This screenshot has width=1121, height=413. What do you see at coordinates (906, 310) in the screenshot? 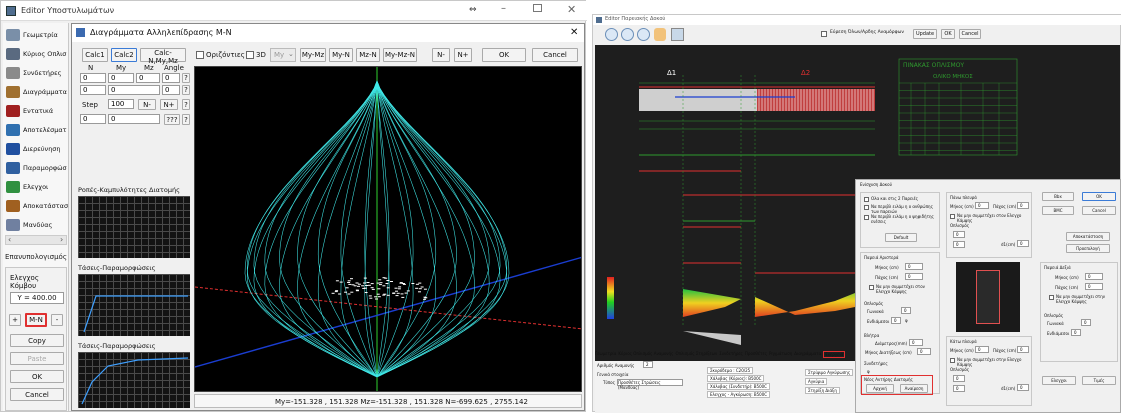
I see `ls-main-input` at bounding box center [906, 310].